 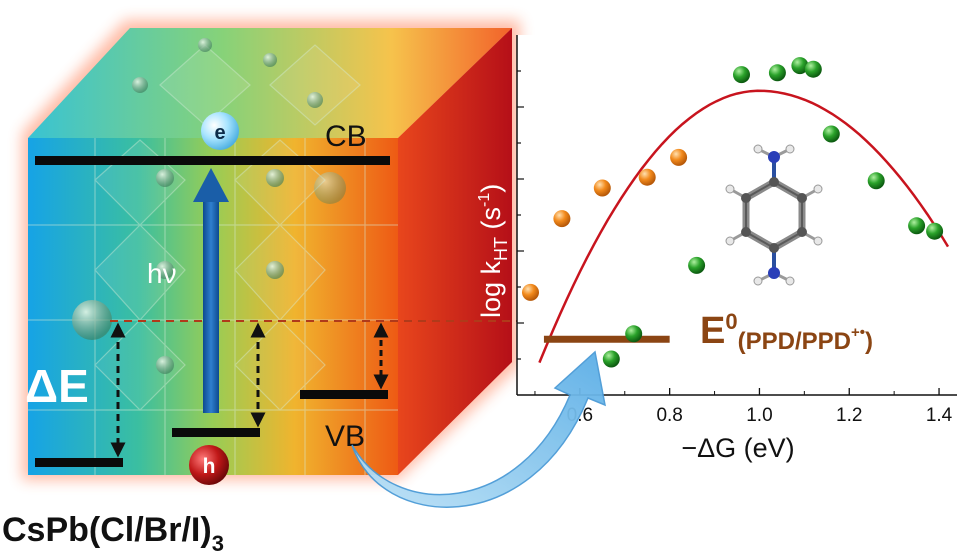 I want to click on y-axis-label-unit: (s, so click(x=491, y=222).